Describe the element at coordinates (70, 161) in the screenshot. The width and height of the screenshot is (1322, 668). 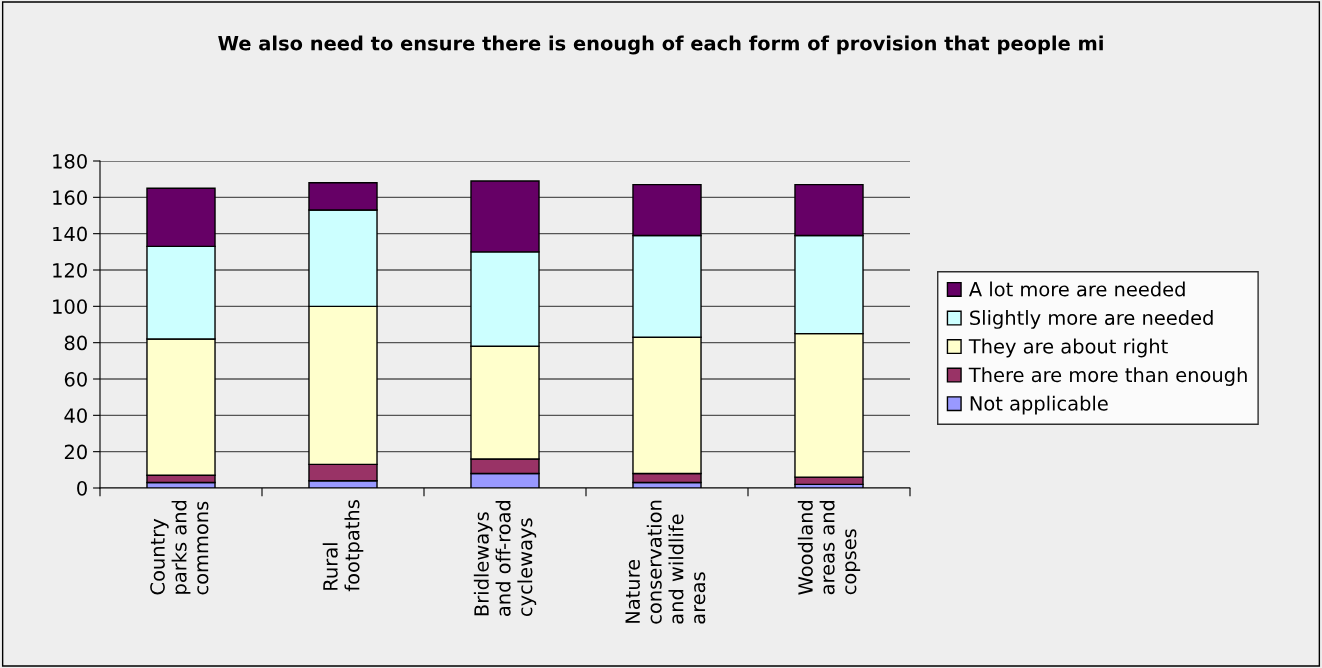
I see `y-tick-label: 180` at that location.